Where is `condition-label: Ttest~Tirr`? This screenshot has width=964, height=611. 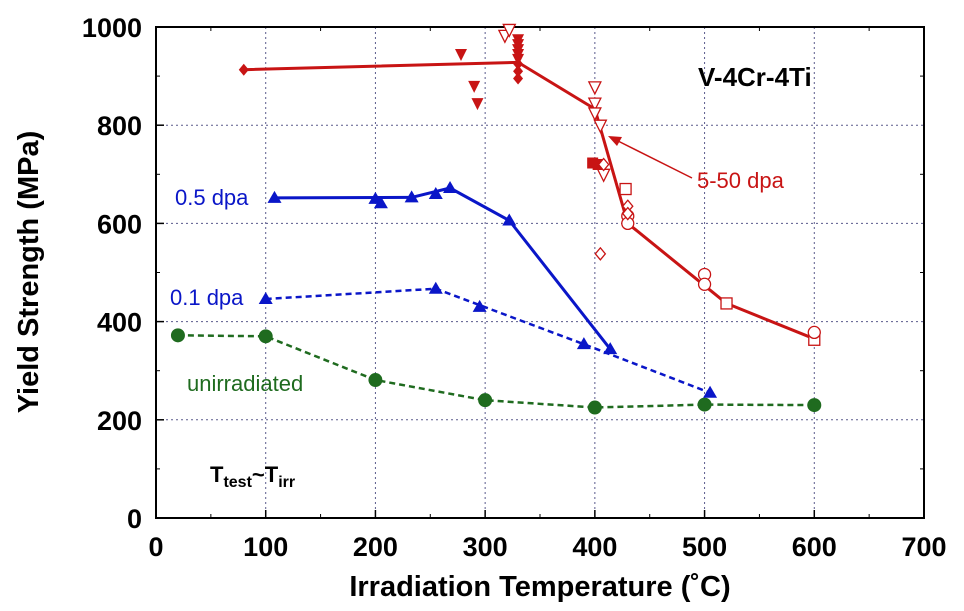 condition-label: Ttest~Tirr is located at coordinates (252, 476).